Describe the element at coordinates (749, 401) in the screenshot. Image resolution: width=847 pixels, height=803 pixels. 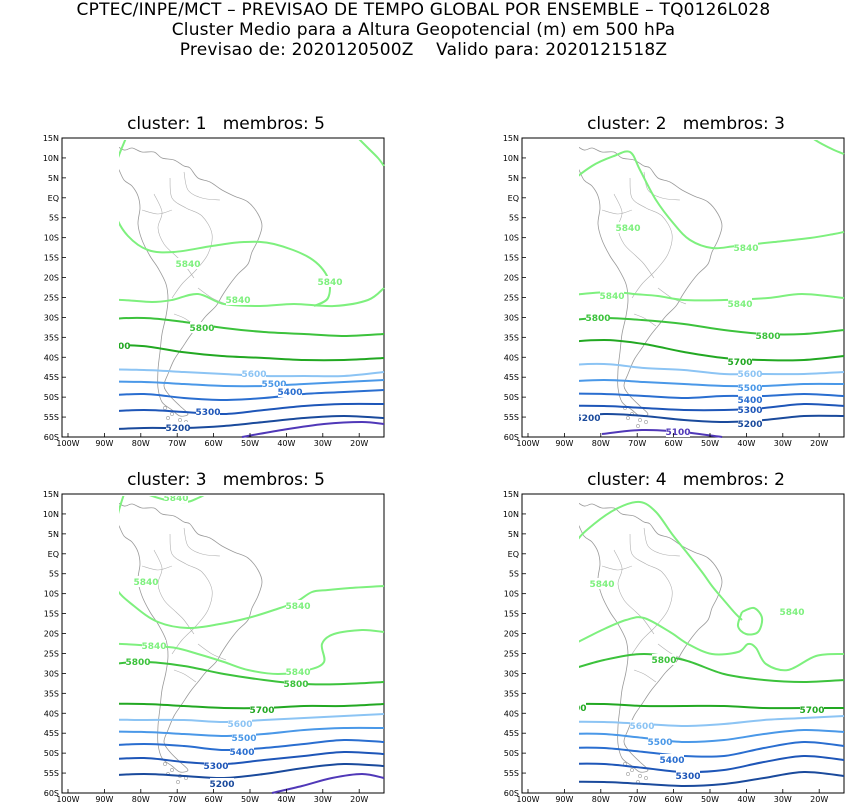
I see `contour-label: 5400` at that location.